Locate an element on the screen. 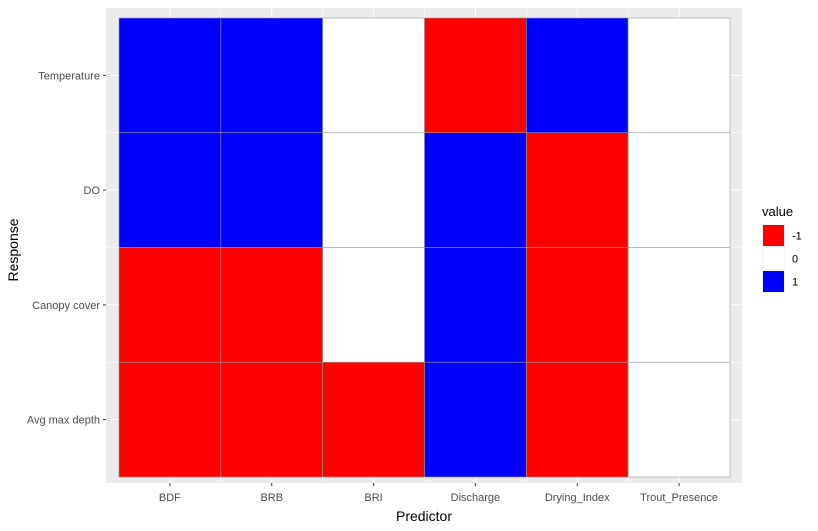 The width and height of the screenshot is (818, 531). legend: value -1 0 1 is located at coordinates (782, 248).